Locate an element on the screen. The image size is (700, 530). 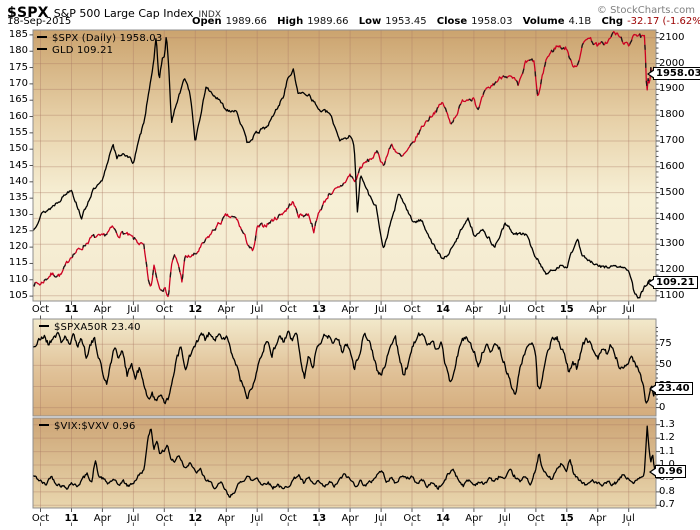
volume-label: Volume is located at coordinates (543, 21).